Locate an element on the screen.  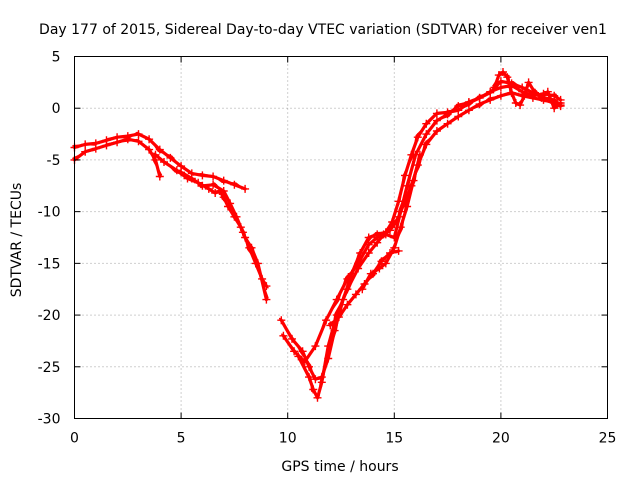
x-axis-label: GPS time / hours is located at coordinates (339, 467).